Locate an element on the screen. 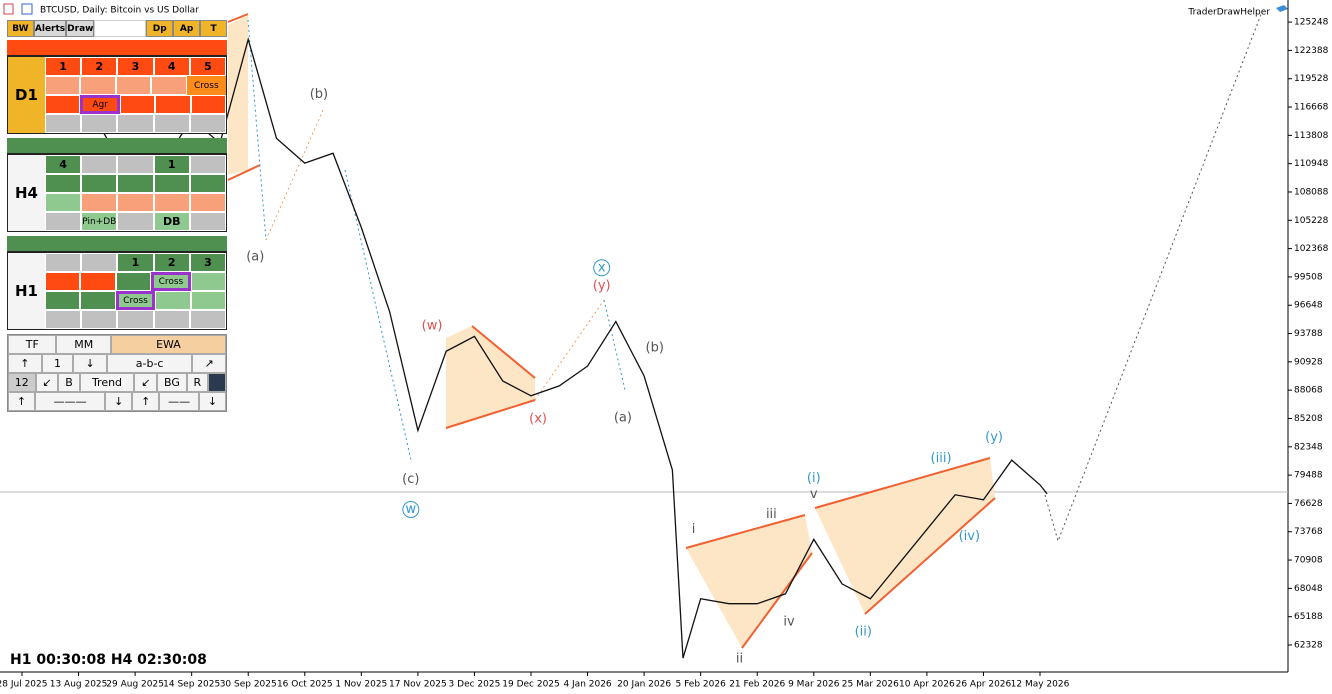 The width and height of the screenshot is (1332, 694). block-grid: 1 2 3 4 5 Cross Agr is located at coordinates (136, 95).